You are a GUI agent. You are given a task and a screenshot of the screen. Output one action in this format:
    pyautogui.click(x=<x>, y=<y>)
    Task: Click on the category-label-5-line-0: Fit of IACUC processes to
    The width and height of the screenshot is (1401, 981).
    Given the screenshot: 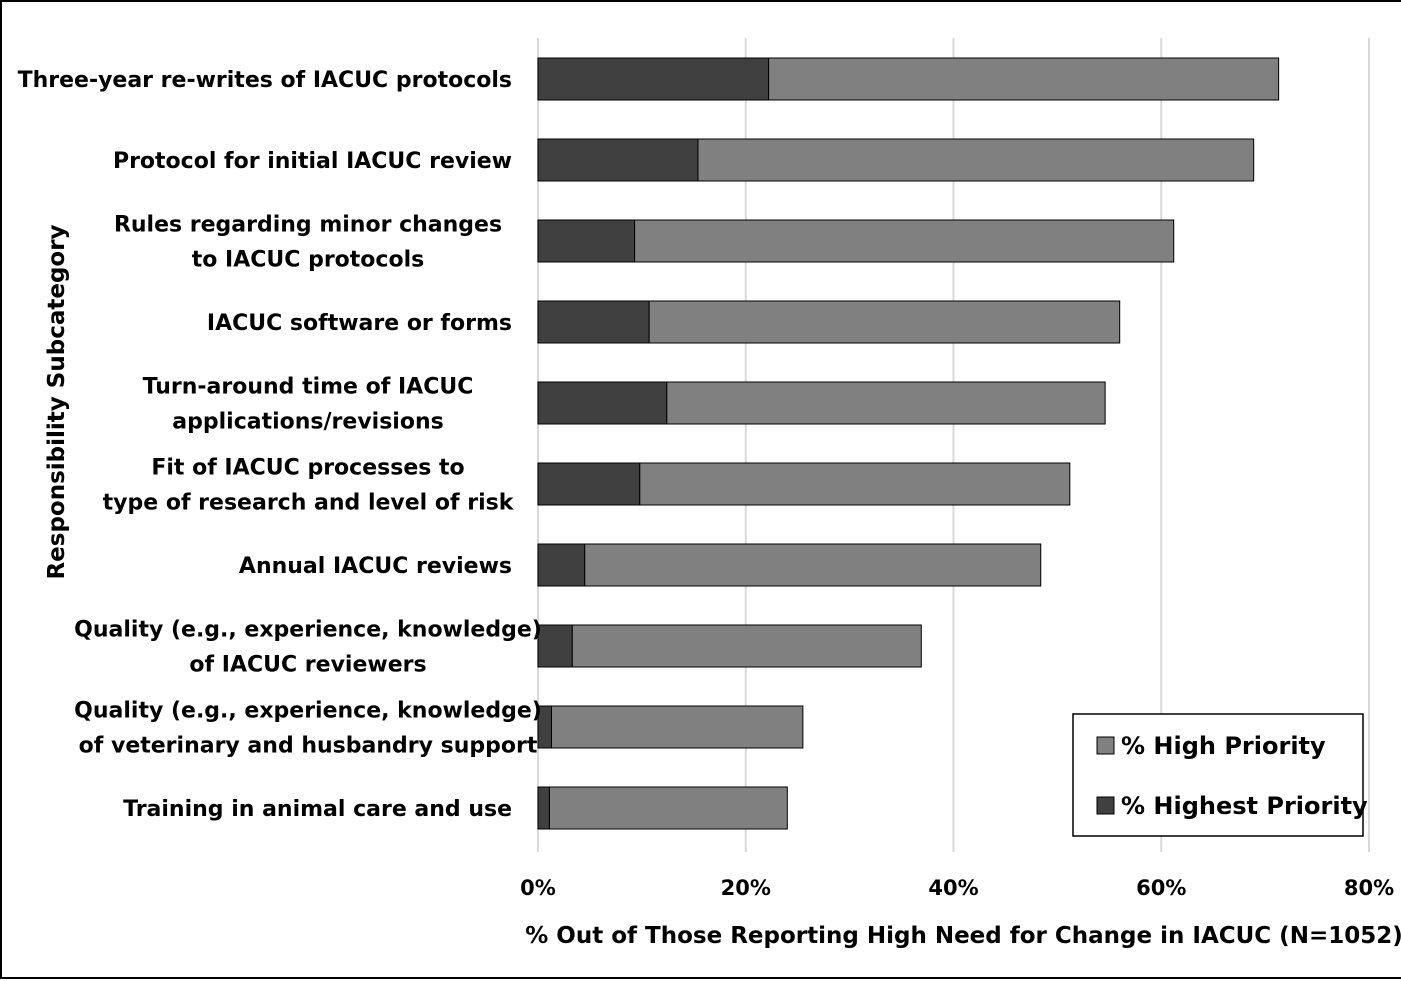 What is the action you would take?
    pyautogui.click(x=307, y=468)
    